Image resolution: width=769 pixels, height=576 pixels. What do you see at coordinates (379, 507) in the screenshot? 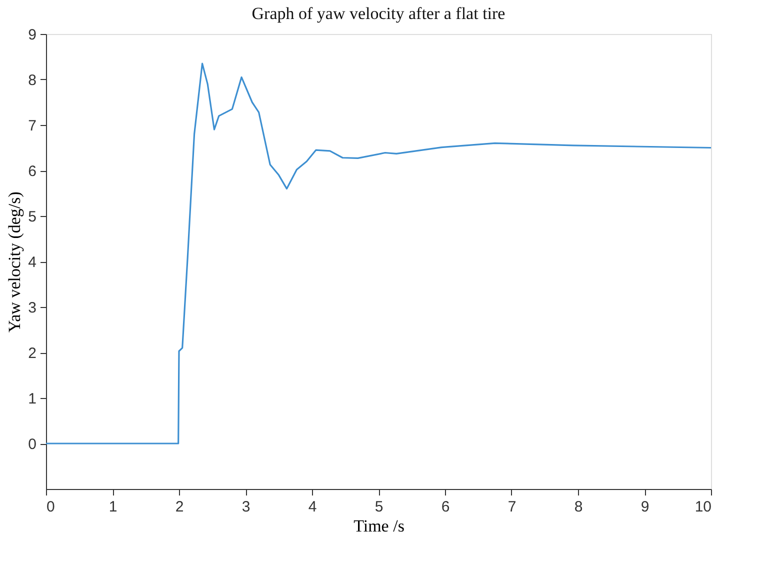
I see `x-tick-label: 5` at bounding box center [379, 507].